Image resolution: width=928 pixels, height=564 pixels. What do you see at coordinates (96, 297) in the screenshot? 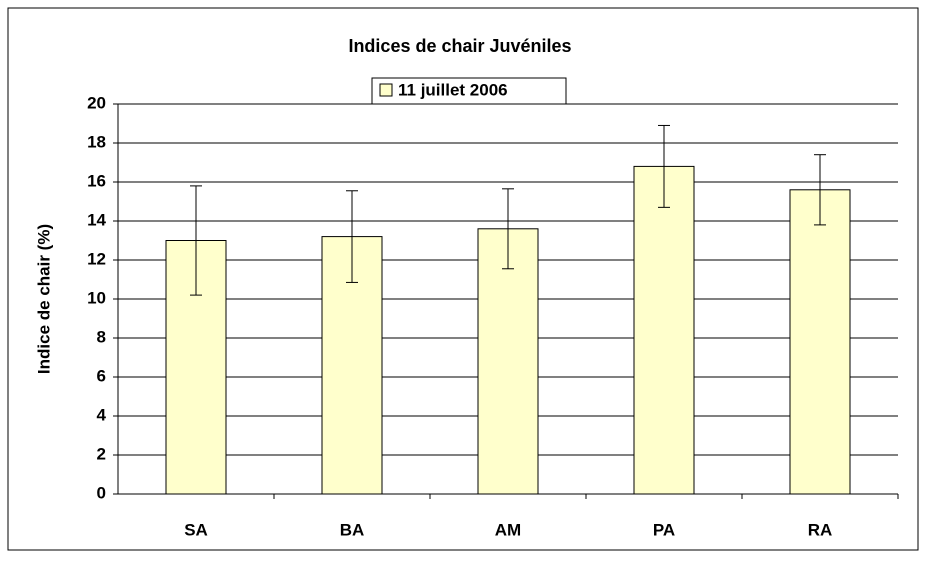
I see `y-tick-label: 10` at bounding box center [96, 297].